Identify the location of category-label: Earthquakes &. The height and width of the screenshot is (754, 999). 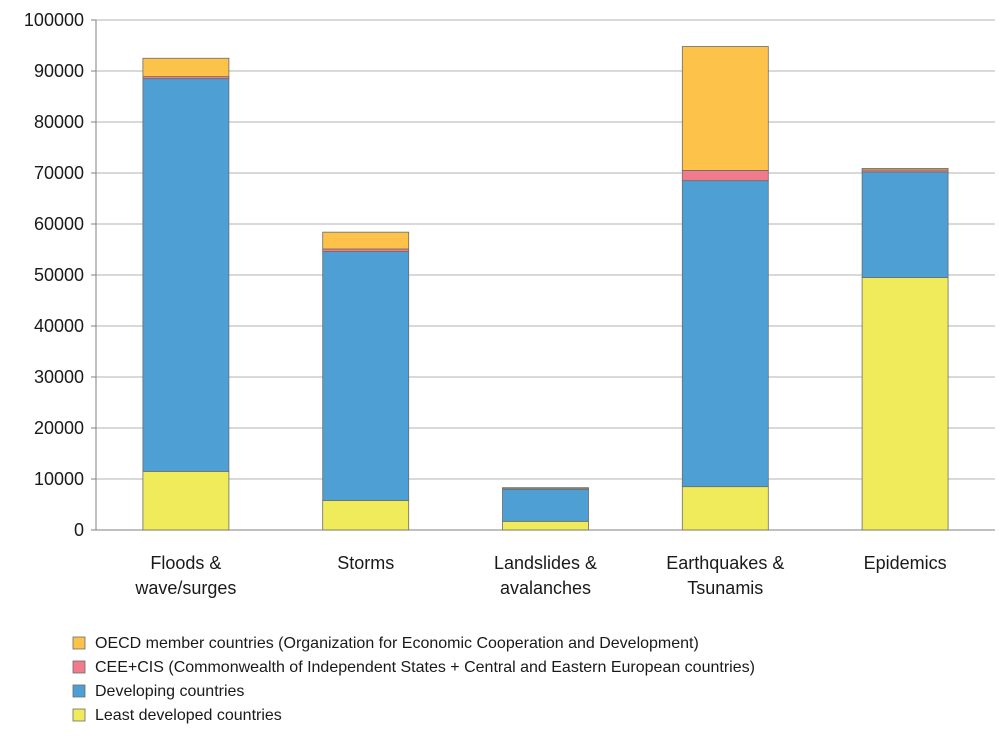
(725, 563).